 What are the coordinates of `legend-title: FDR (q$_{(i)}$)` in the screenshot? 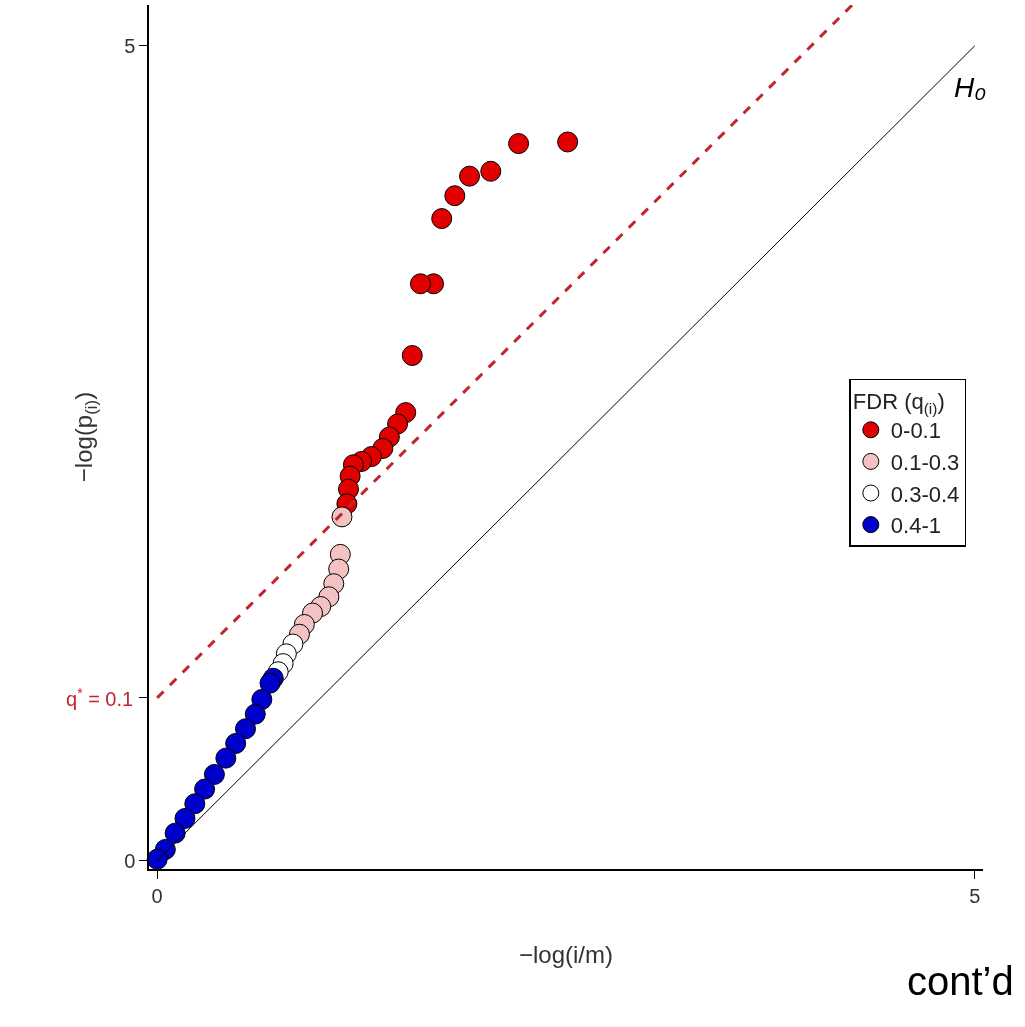 It's located at (898, 403).